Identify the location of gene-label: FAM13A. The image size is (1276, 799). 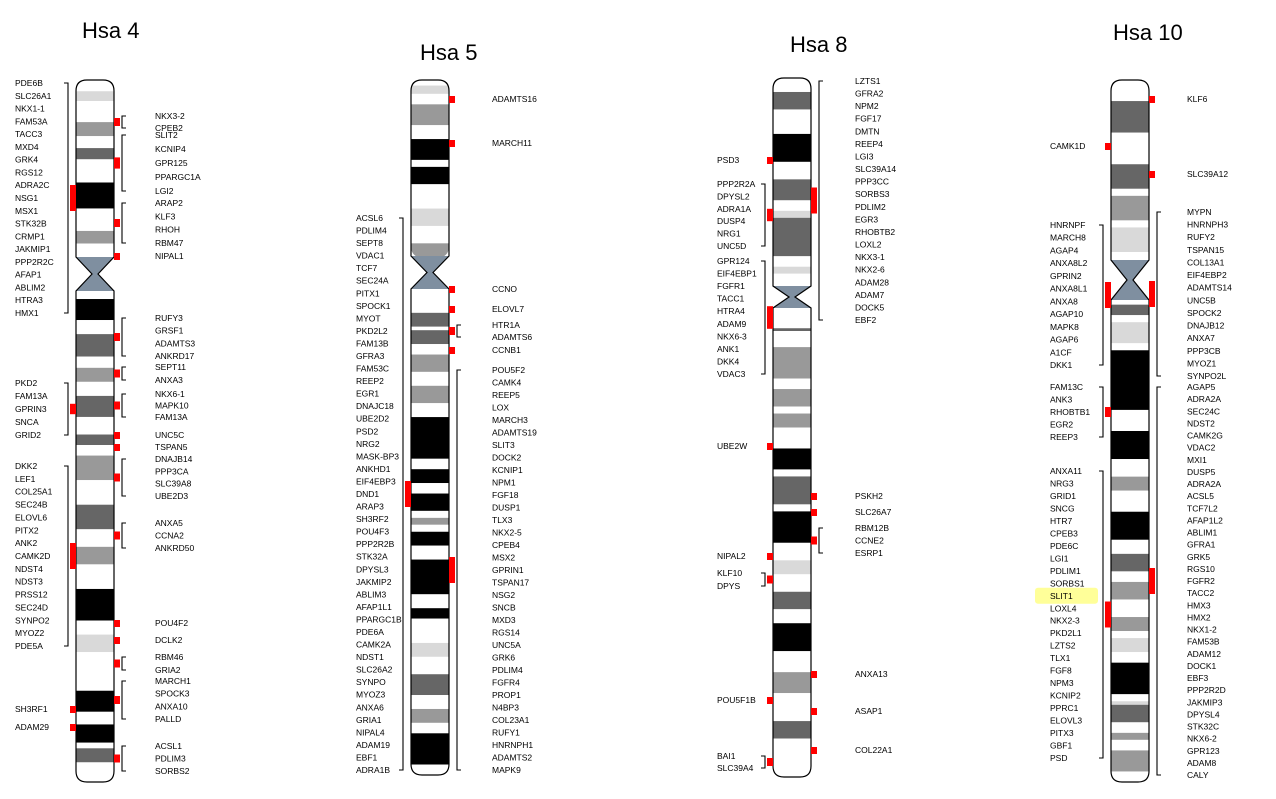
(31, 396).